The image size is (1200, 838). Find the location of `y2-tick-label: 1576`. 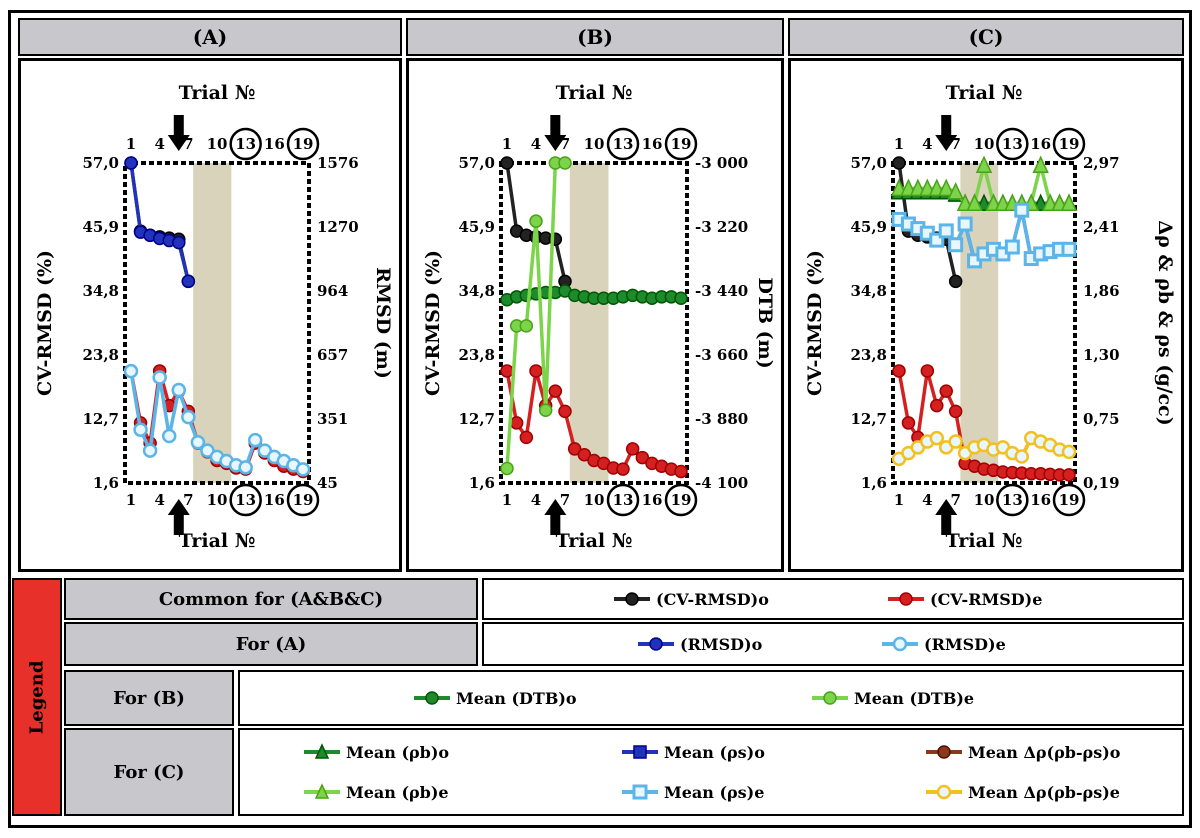

y2-tick-label: 1576 is located at coordinates (338, 163).